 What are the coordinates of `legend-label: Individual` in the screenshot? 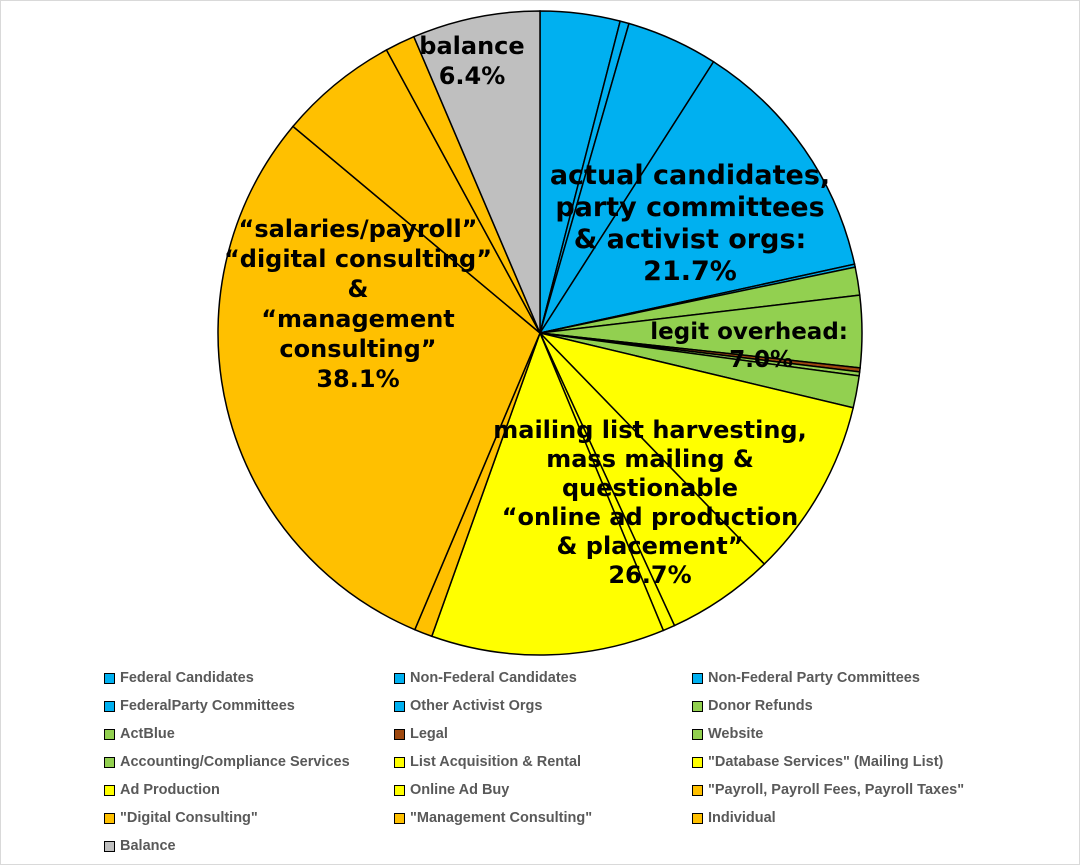 It's located at (742, 818).